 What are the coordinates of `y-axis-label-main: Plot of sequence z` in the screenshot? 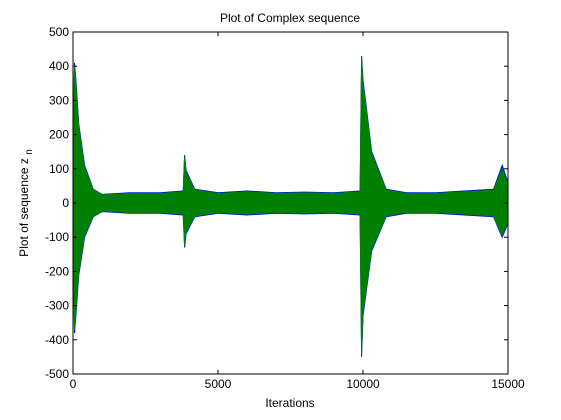 It's located at (24, 207).